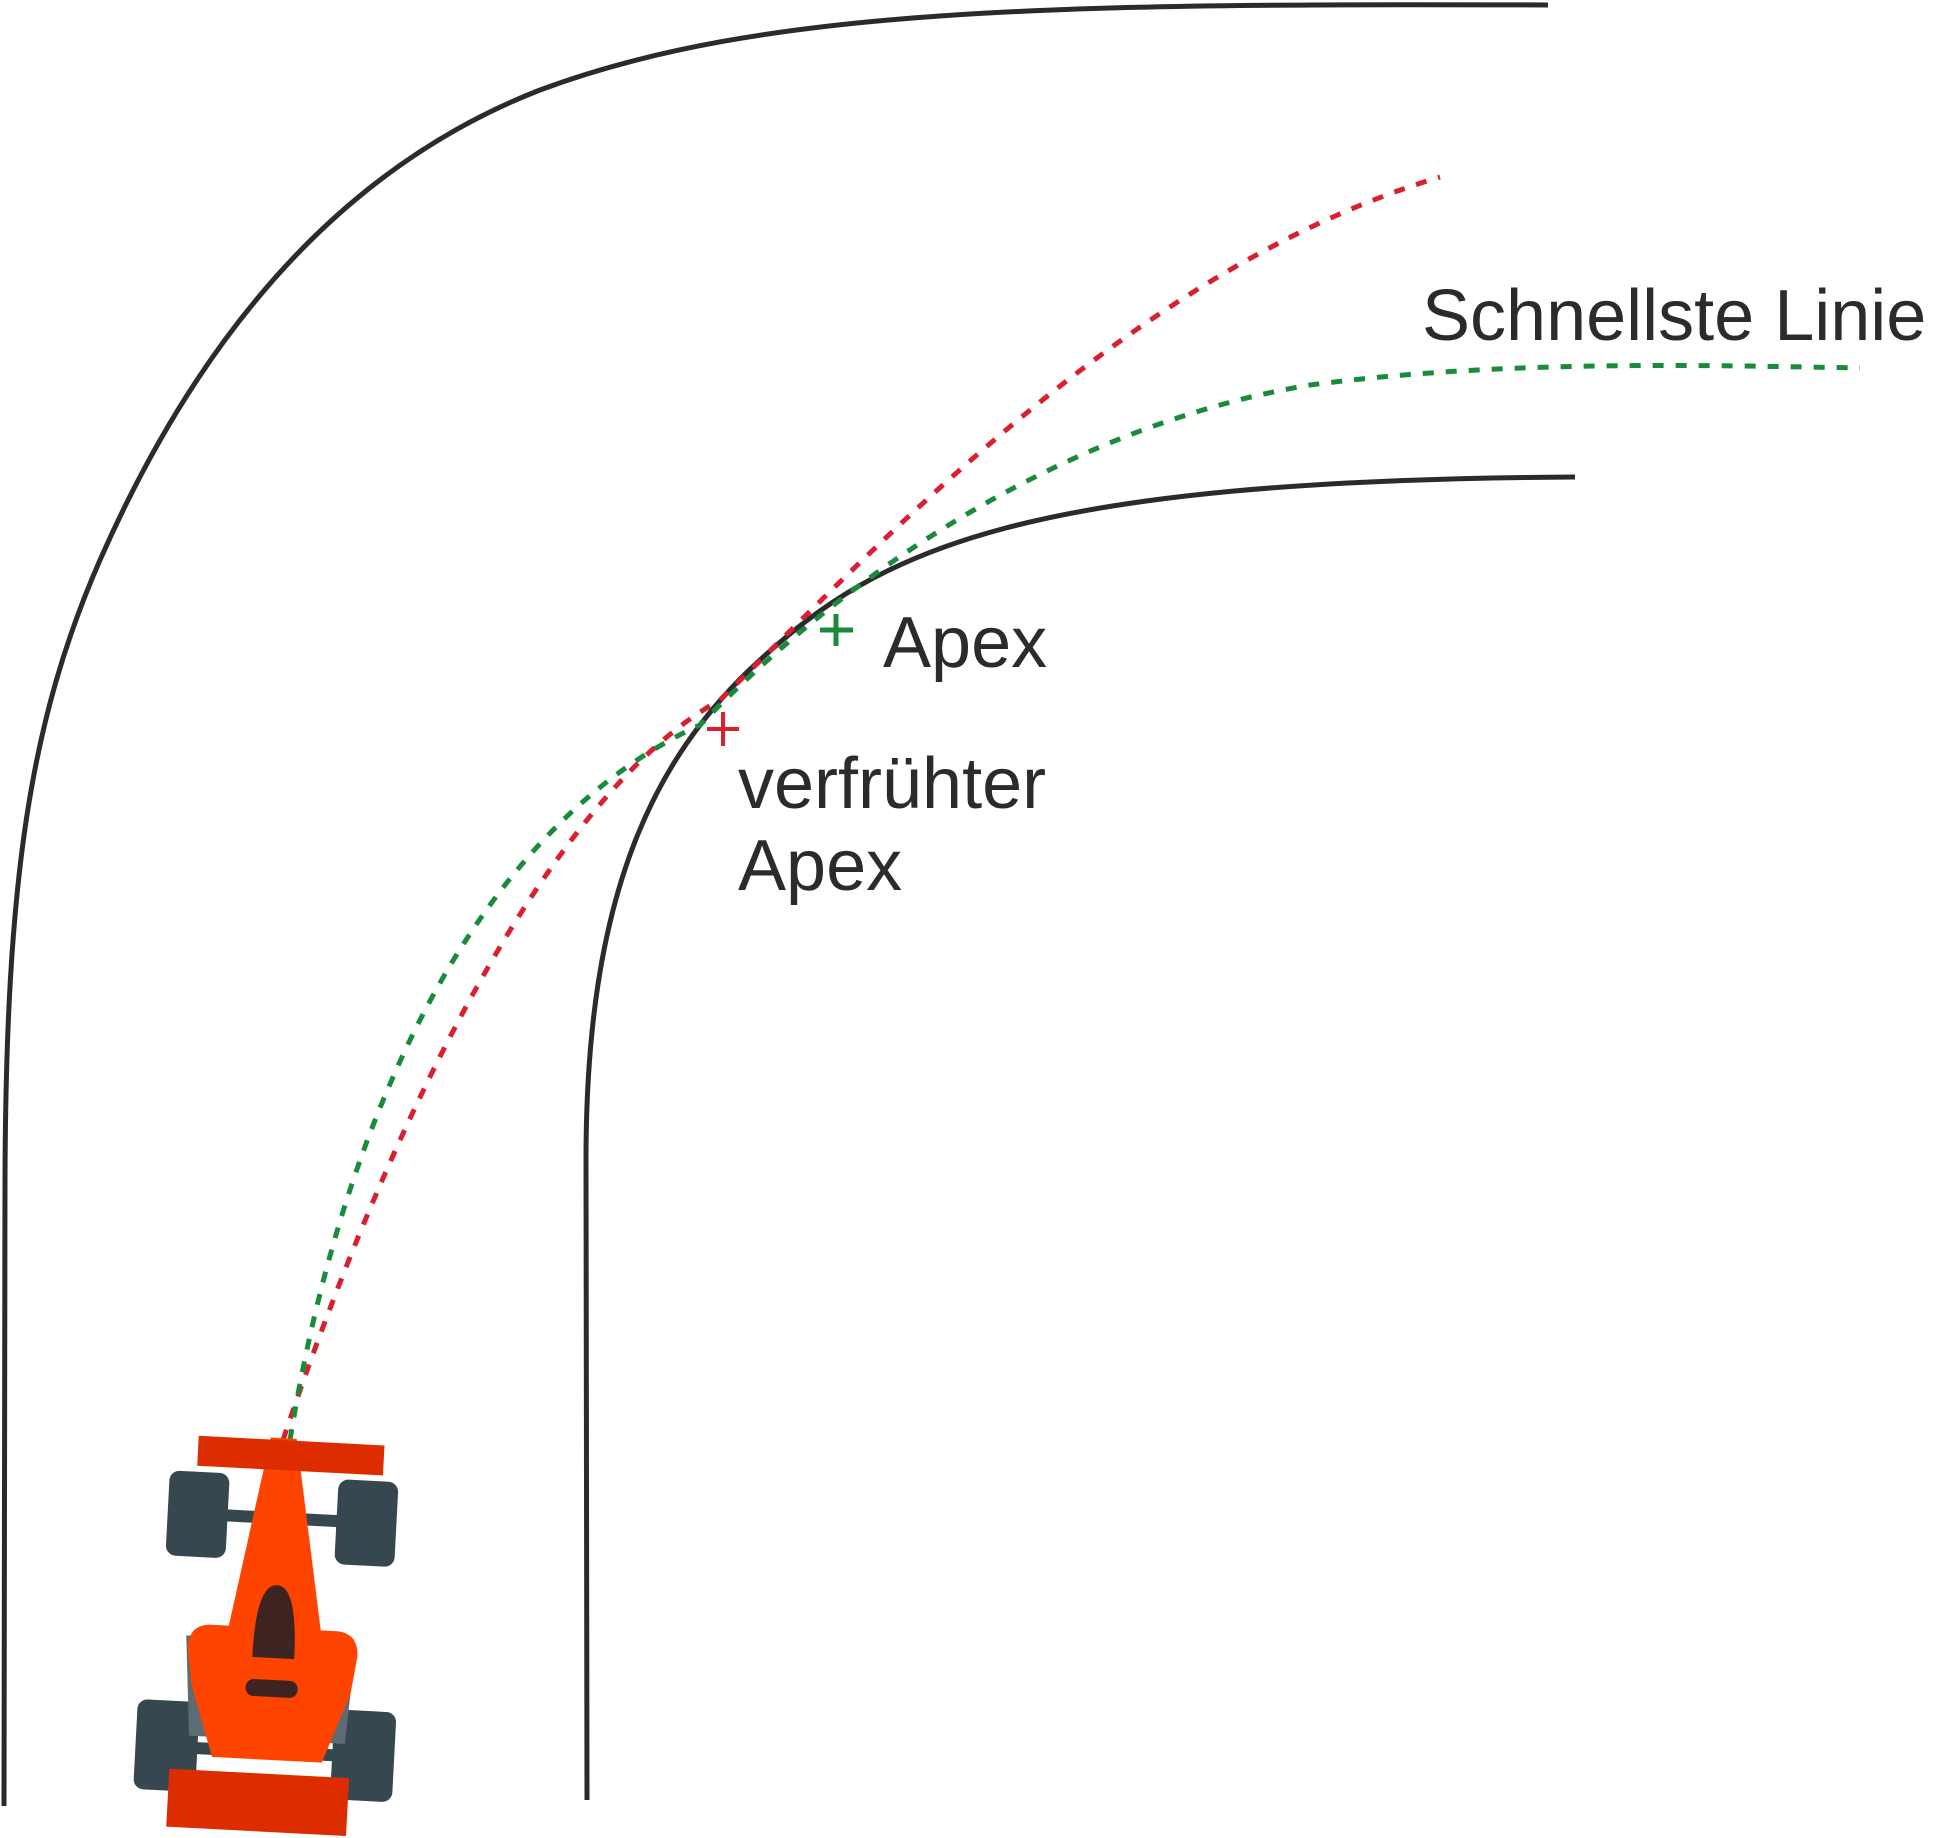 This screenshot has height=1838, width=1944. Describe the element at coordinates (271, 1688) in the screenshot. I see `cockpit-detail` at that location.